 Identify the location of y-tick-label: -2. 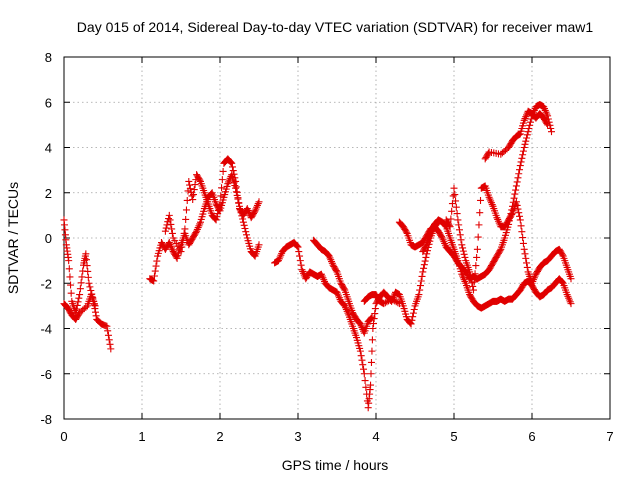
(46, 283).